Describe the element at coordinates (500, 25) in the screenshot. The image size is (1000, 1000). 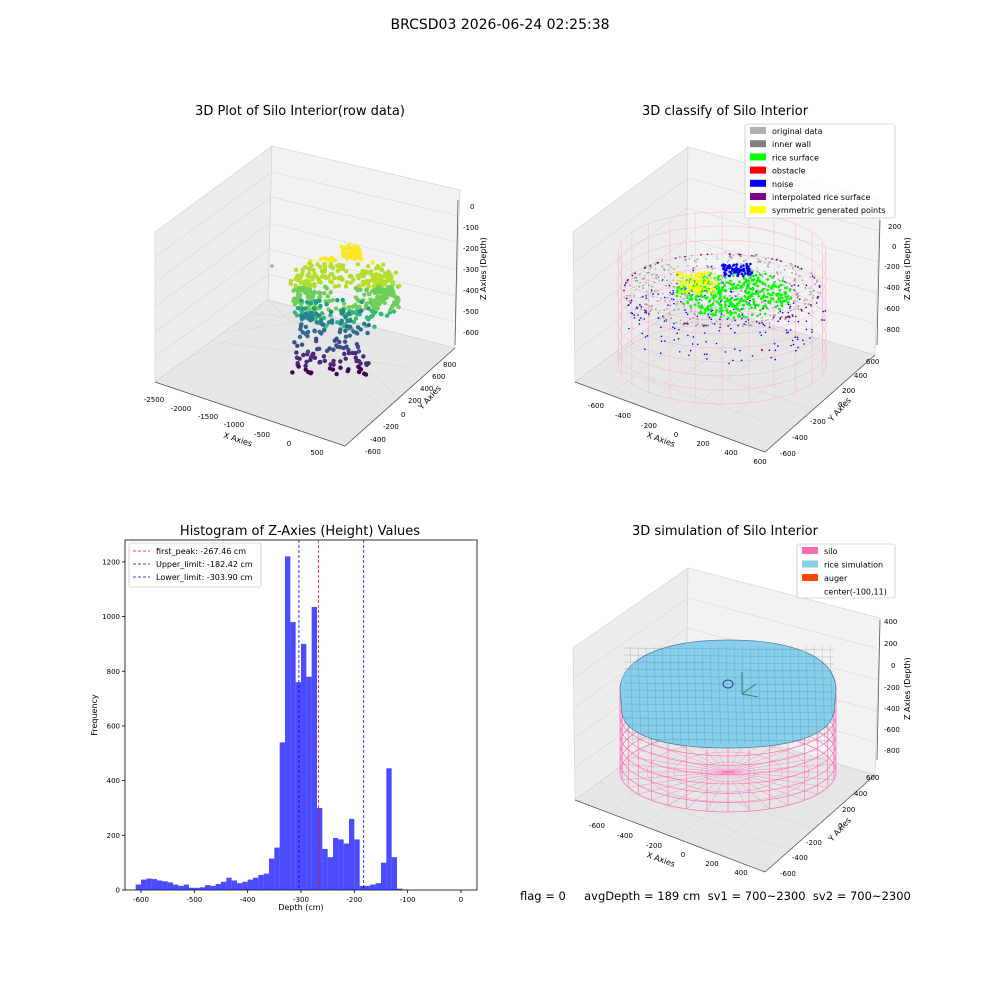
I see `figure-title: BRCSD03 2026-06-24 02:25:38` at that location.